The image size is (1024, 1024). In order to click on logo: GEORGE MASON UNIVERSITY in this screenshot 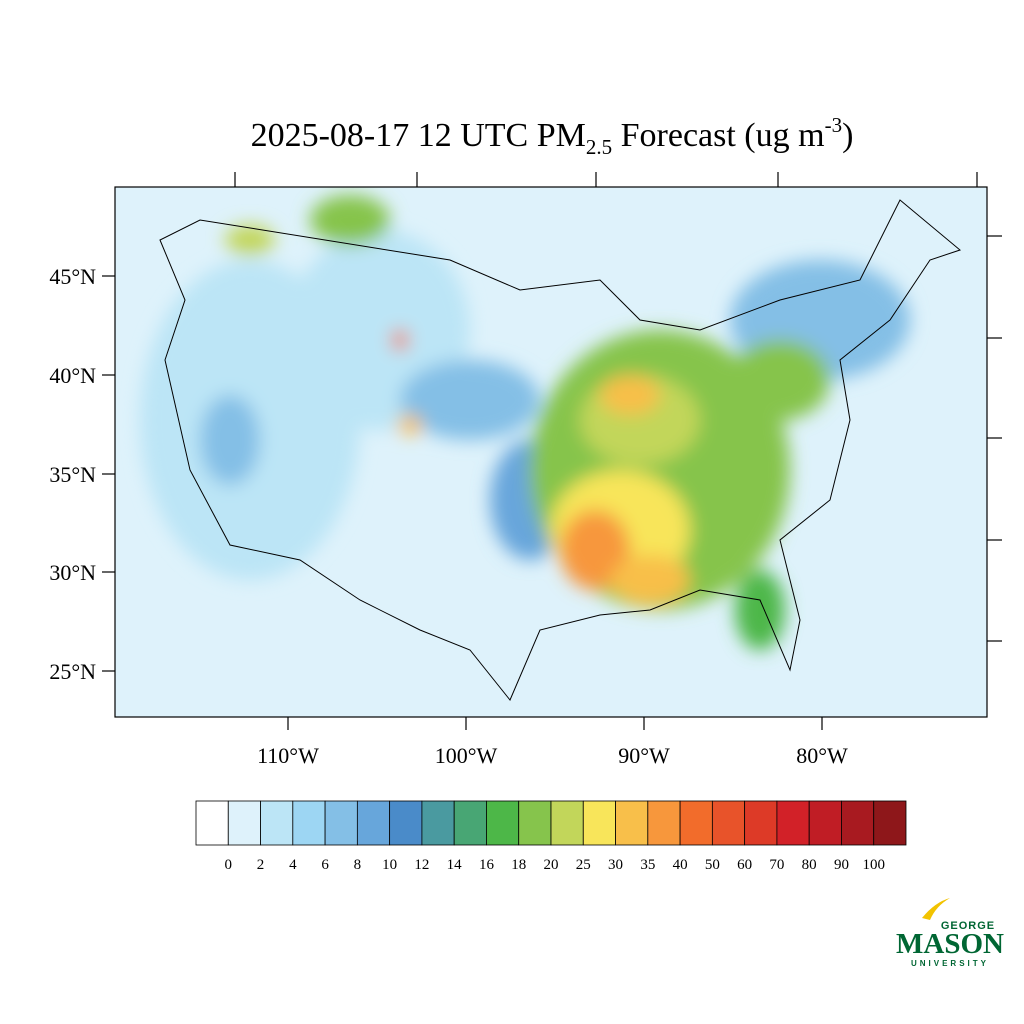, I will do `click(950, 933)`.